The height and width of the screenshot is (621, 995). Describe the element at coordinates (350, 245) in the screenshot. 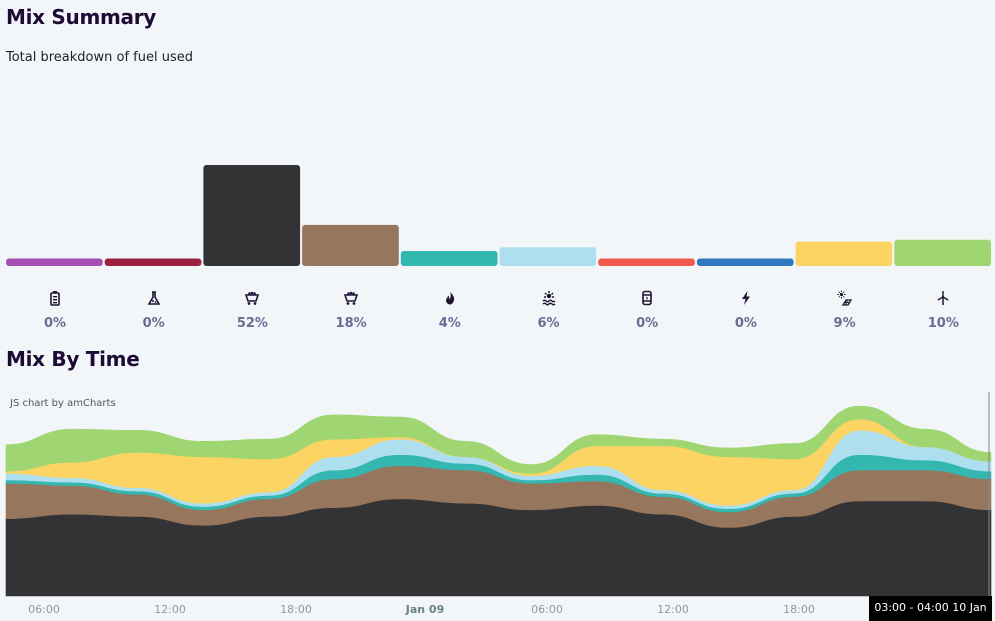

I see `bar-brown-coal` at that location.